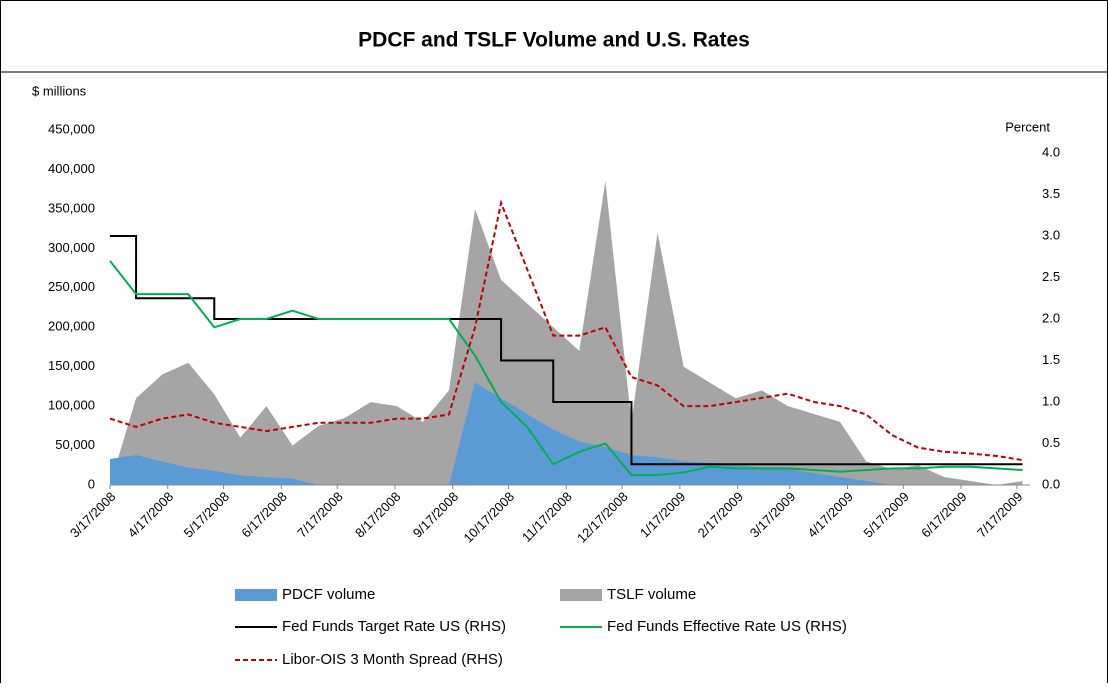  What do you see at coordinates (1051, 193) in the screenshot?
I see `y2-tick-label: 3.5` at bounding box center [1051, 193].